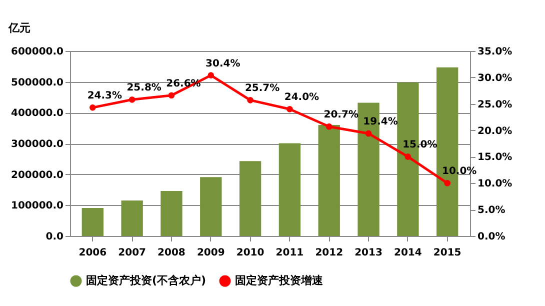 The image size is (545, 306). Describe the element at coordinates (368, 253) in the screenshot. I see `x-tick-label: 2013` at that location.